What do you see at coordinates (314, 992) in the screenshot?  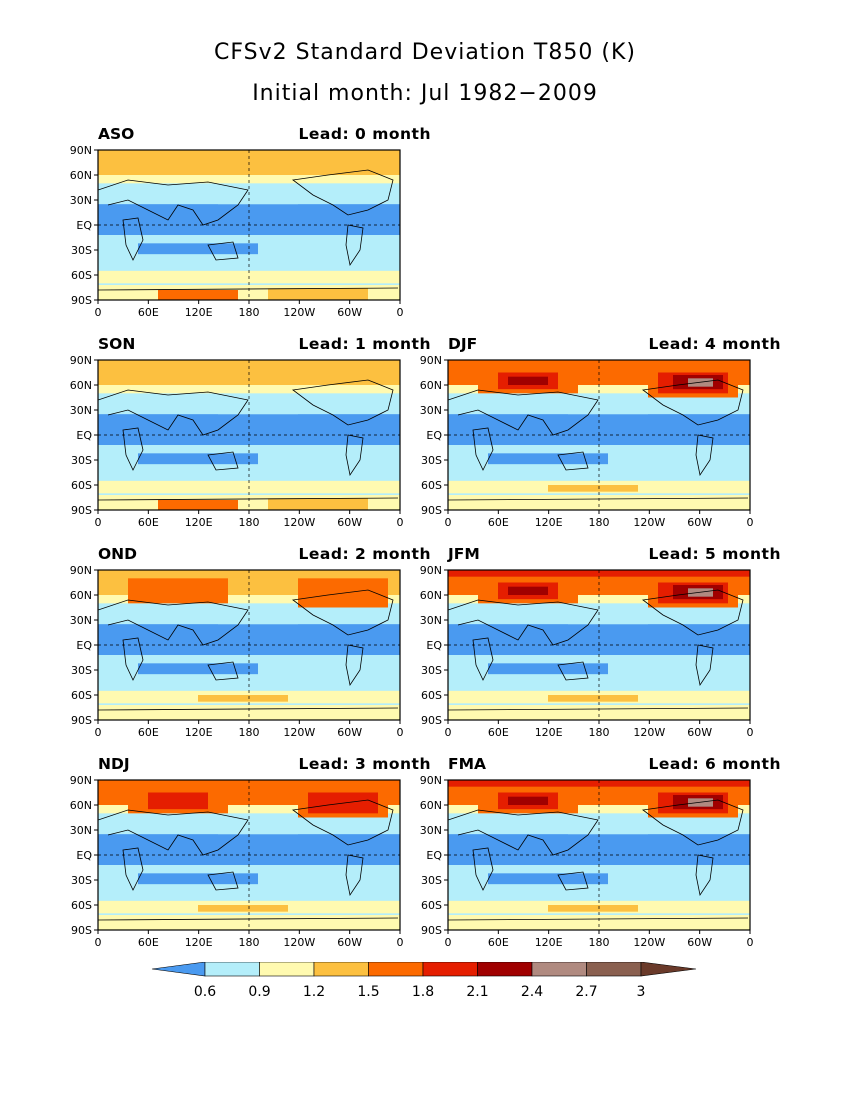 I see `colorbar-label: 1.2` at bounding box center [314, 992].